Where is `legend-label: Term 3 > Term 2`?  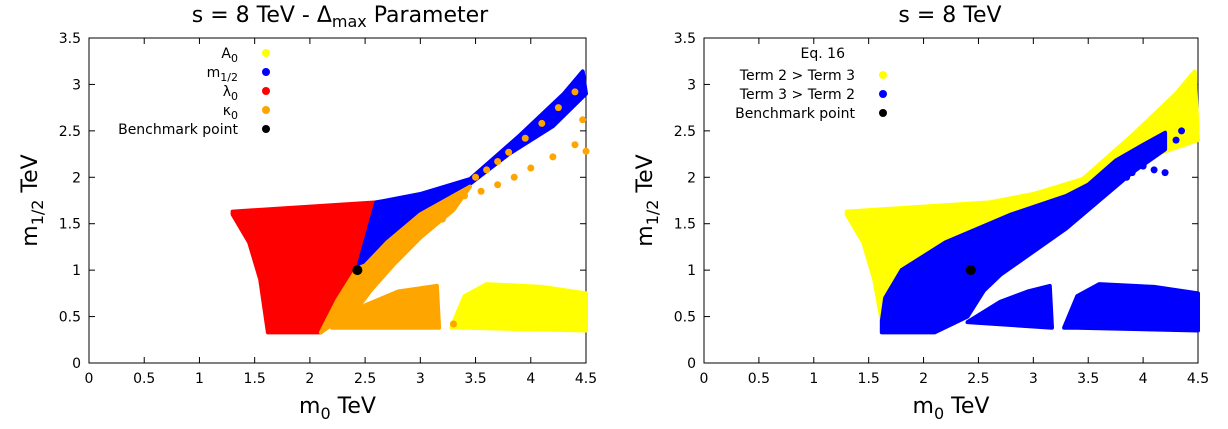 legend-label: Term 3 > Term 2 is located at coordinates (797, 95).